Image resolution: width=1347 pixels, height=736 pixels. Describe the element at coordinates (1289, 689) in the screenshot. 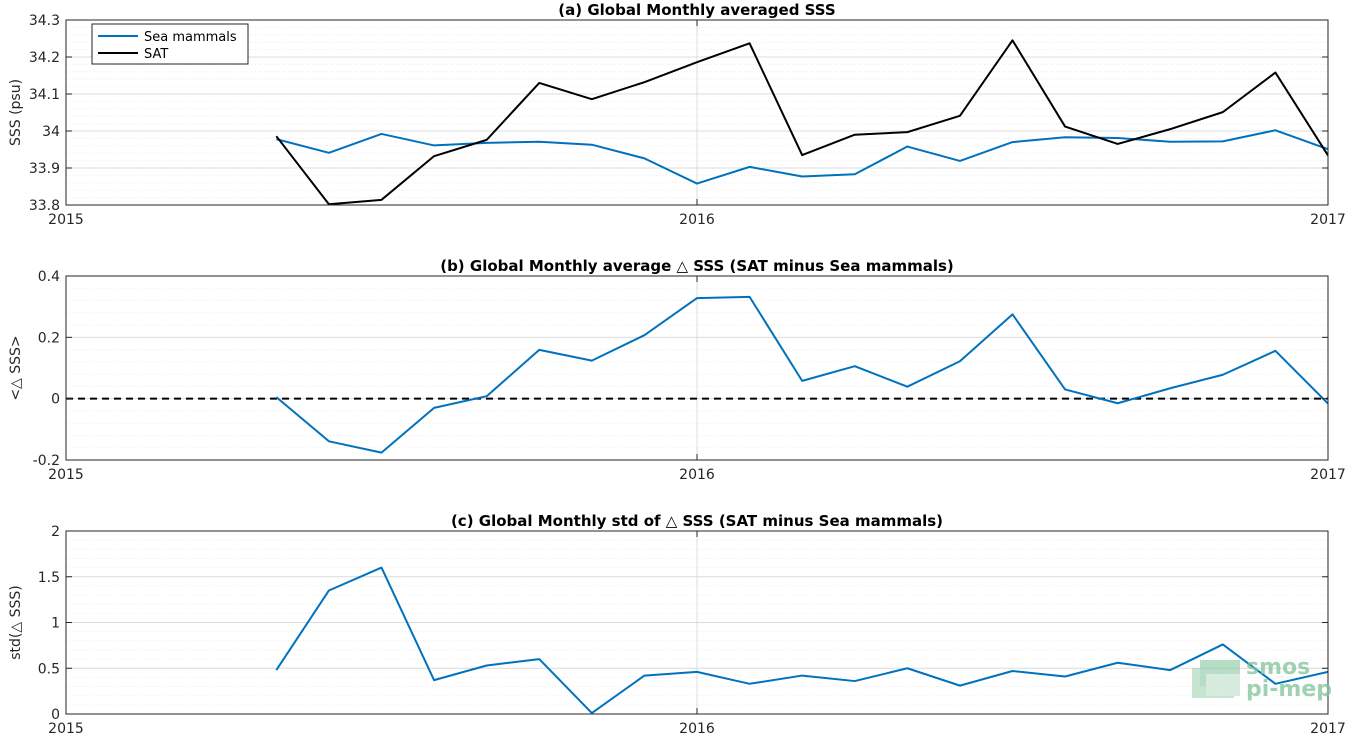

I see `watermark-line-2: pi-mep` at that location.